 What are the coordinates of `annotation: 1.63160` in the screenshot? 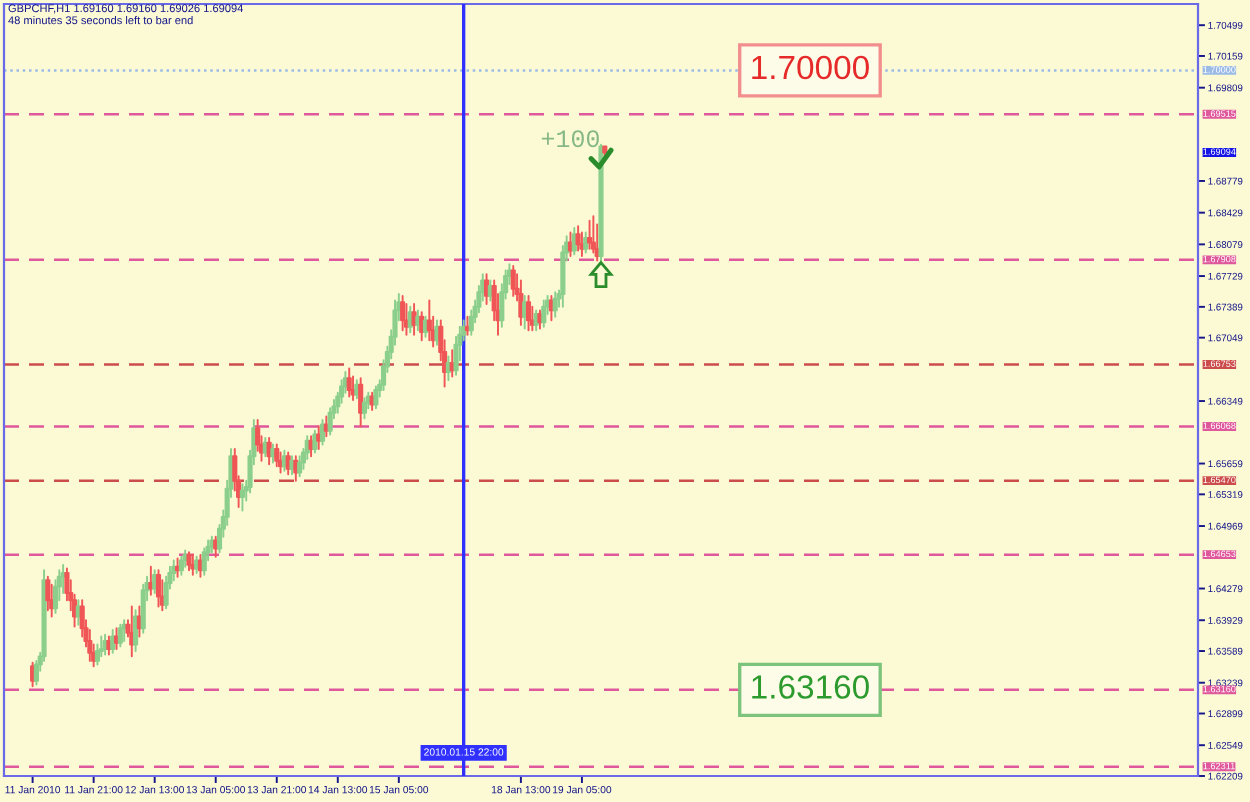 It's located at (810, 687).